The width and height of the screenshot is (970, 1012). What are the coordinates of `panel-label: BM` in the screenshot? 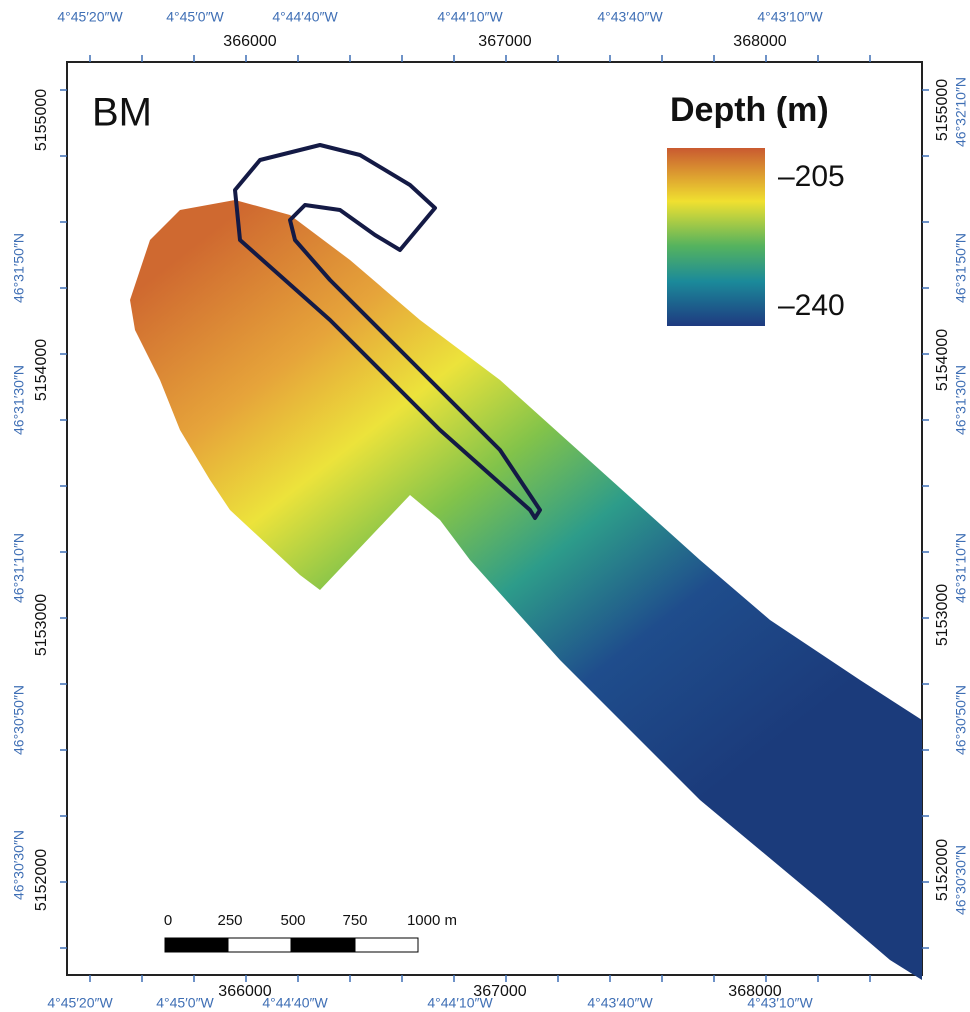 It's located at (122, 113).